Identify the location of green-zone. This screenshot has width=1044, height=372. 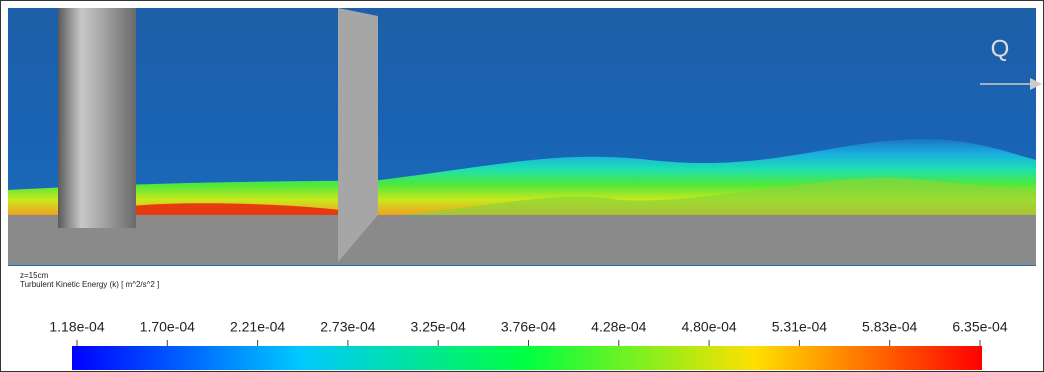
(718, 196).